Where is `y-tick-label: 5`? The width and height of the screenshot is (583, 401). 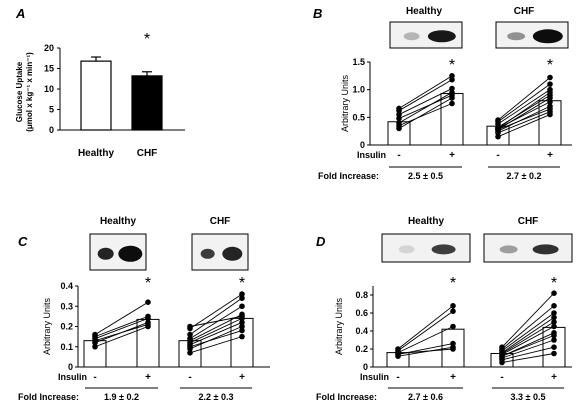
y-tick-label: 5 is located at coordinates (51, 110).